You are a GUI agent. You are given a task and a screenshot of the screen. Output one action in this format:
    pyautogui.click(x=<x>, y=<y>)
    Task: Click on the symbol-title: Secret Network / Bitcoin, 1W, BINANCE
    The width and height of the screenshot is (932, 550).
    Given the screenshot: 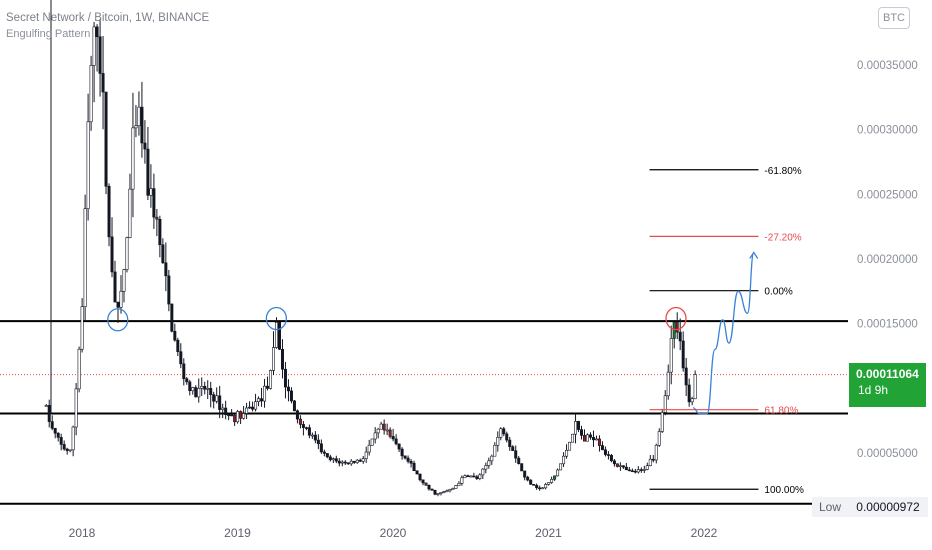 What is the action you would take?
    pyautogui.click(x=108, y=18)
    